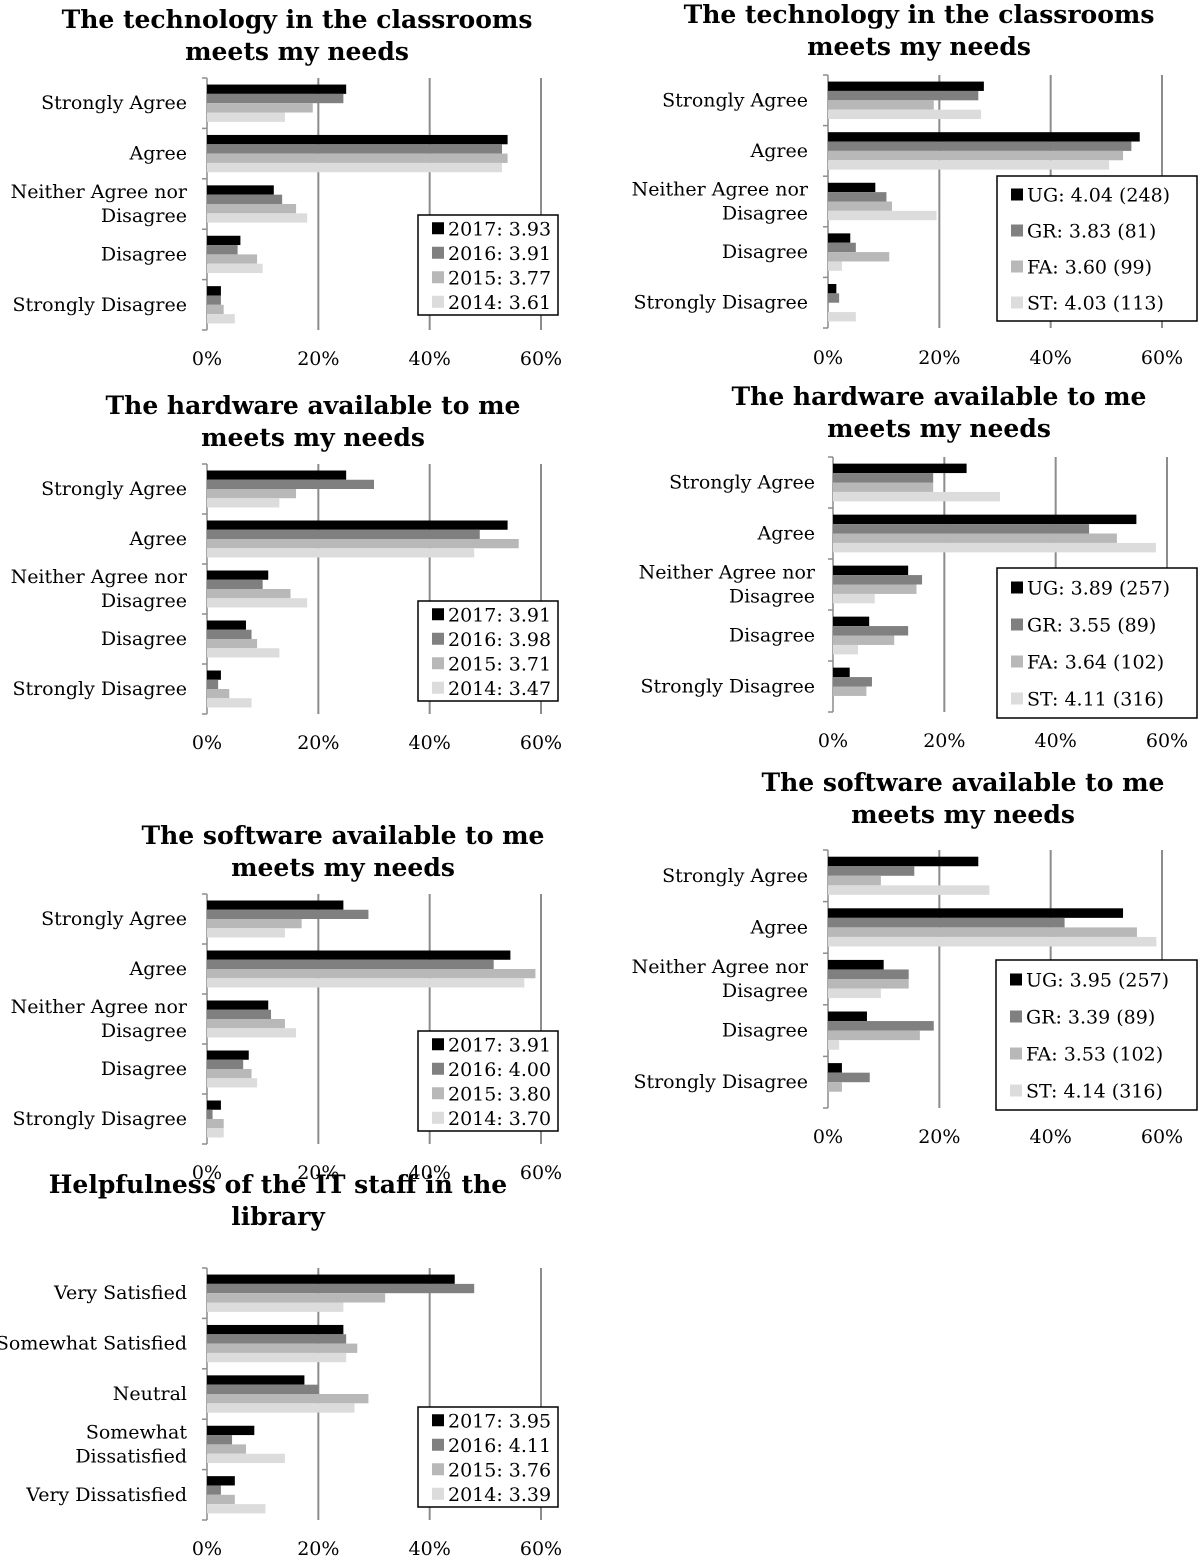 The height and width of the screenshot is (1562, 1204). What do you see at coordinates (1094, 1092) in the screenshot?
I see `legend-label: ST: 4.14 (316)` at bounding box center [1094, 1092].